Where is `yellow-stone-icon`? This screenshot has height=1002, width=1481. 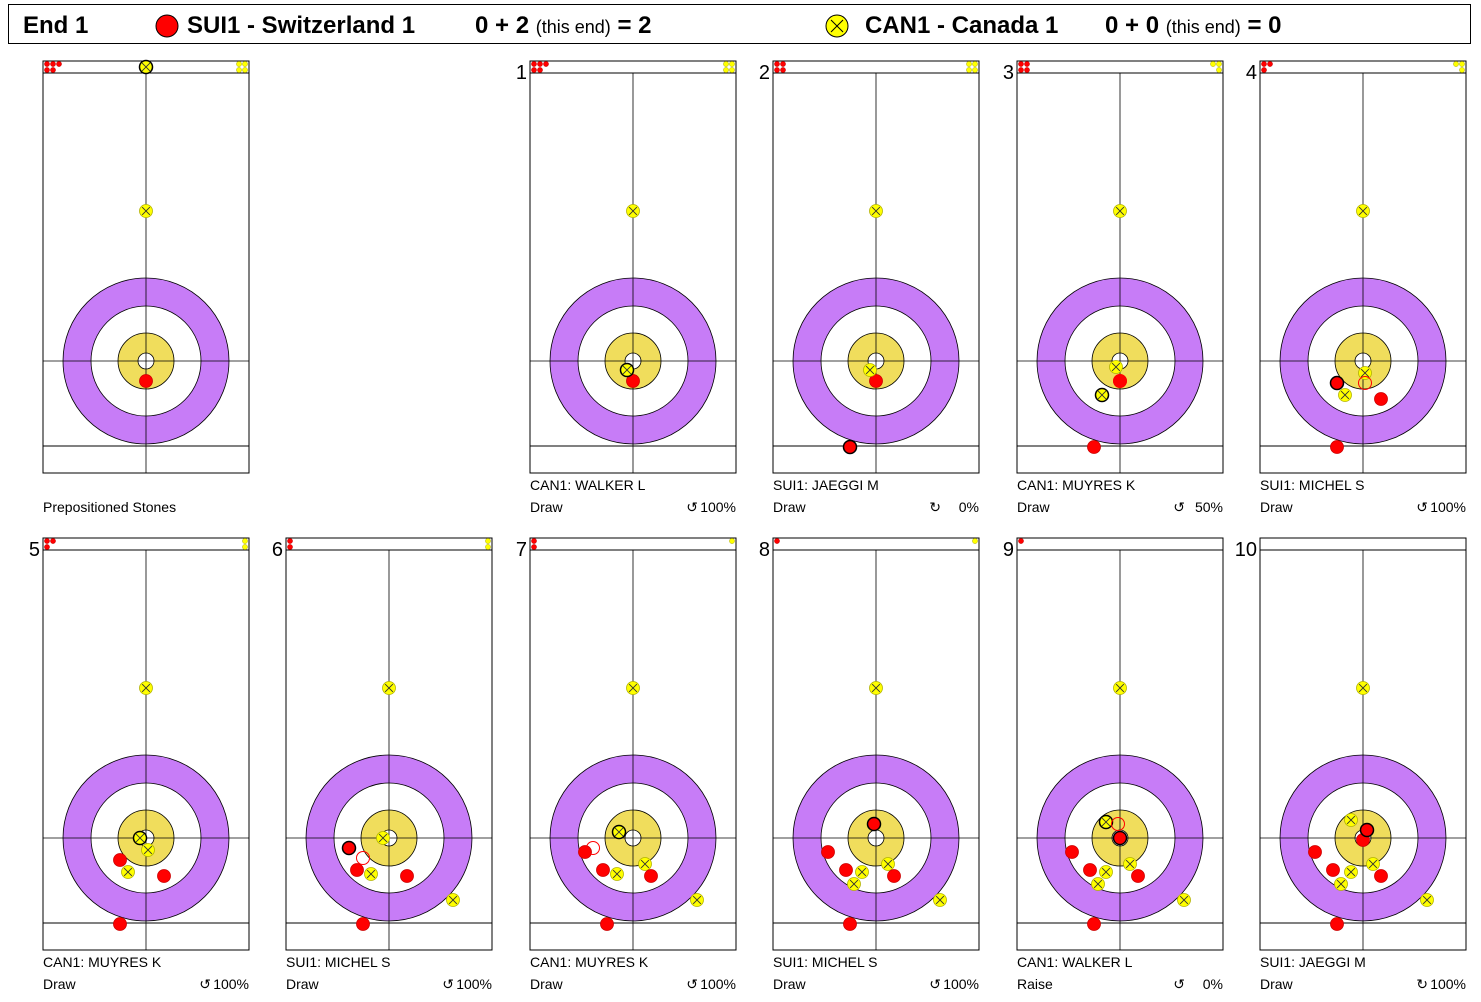
yellow-stone-icon is located at coordinates (837, 26).